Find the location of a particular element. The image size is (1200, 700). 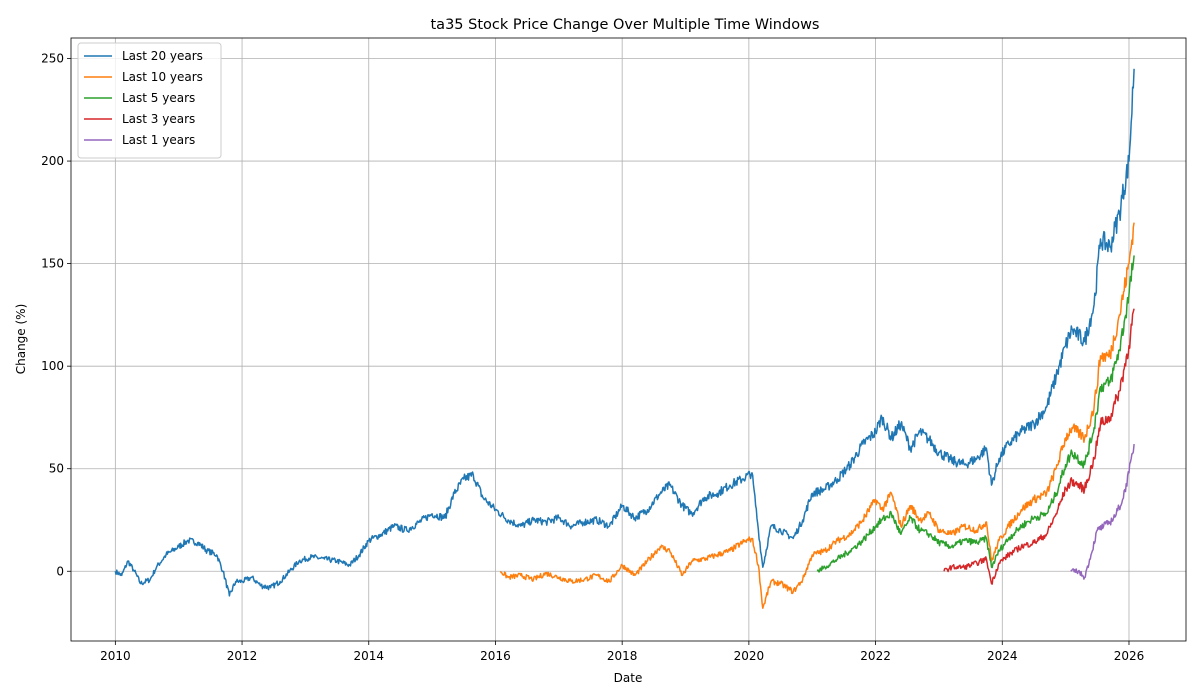

x-axis: 2010 2012 2014 2016 2018 2020 2022 2024 2026 is located at coordinates (622, 652).